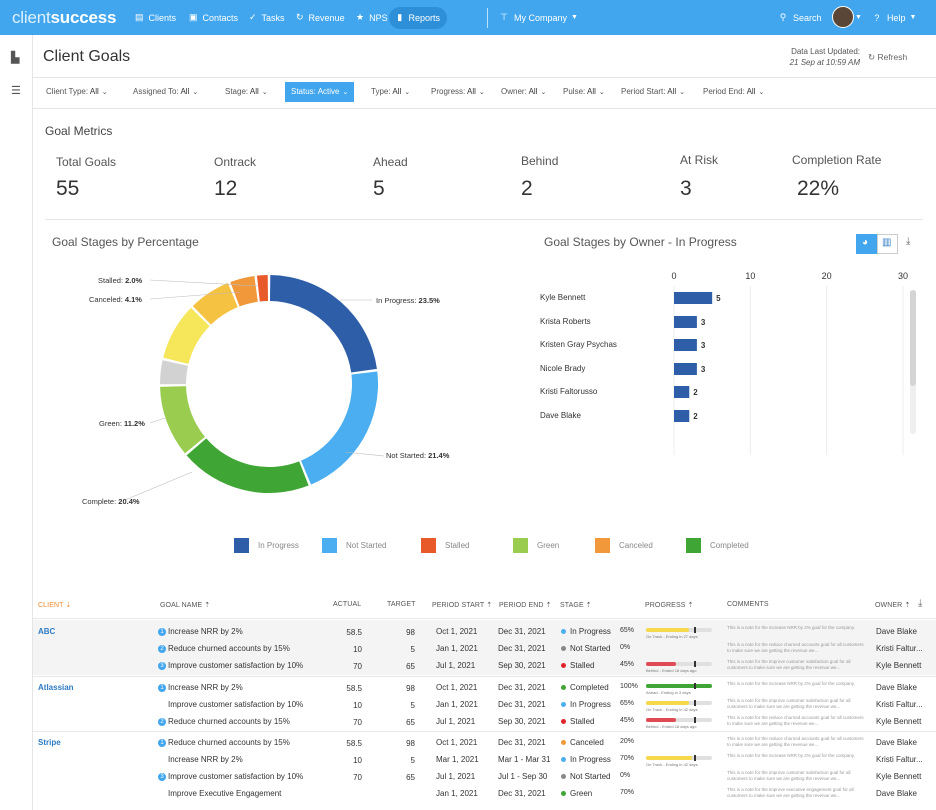  What do you see at coordinates (319, 18) in the screenshot?
I see `nav-revenue: ↻ Revenue` at bounding box center [319, 18].